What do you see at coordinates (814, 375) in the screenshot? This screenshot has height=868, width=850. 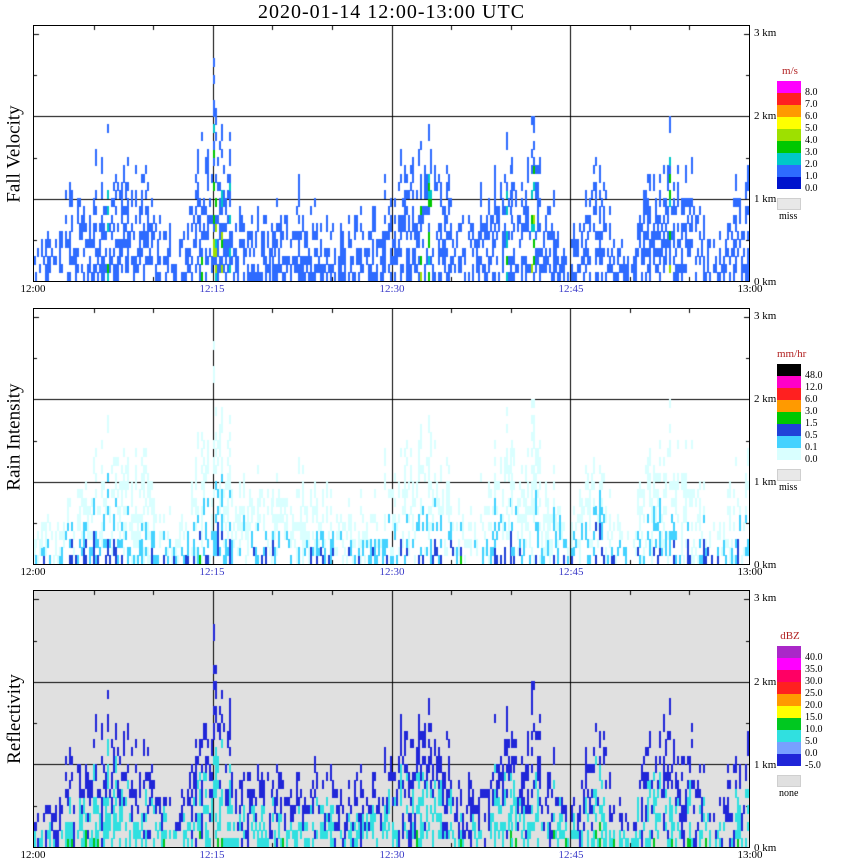 I see `colorbar-tick-label: 48.0` at bounding box center [814, 375].